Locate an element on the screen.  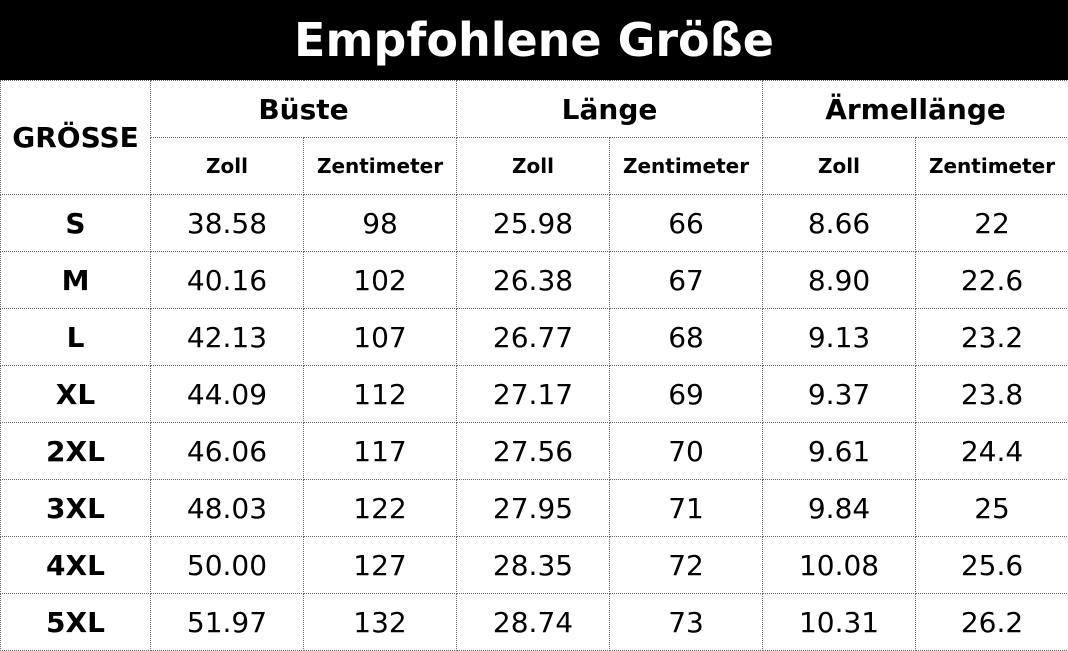
measurement: 26.38 is located at coordinates (533, 280).